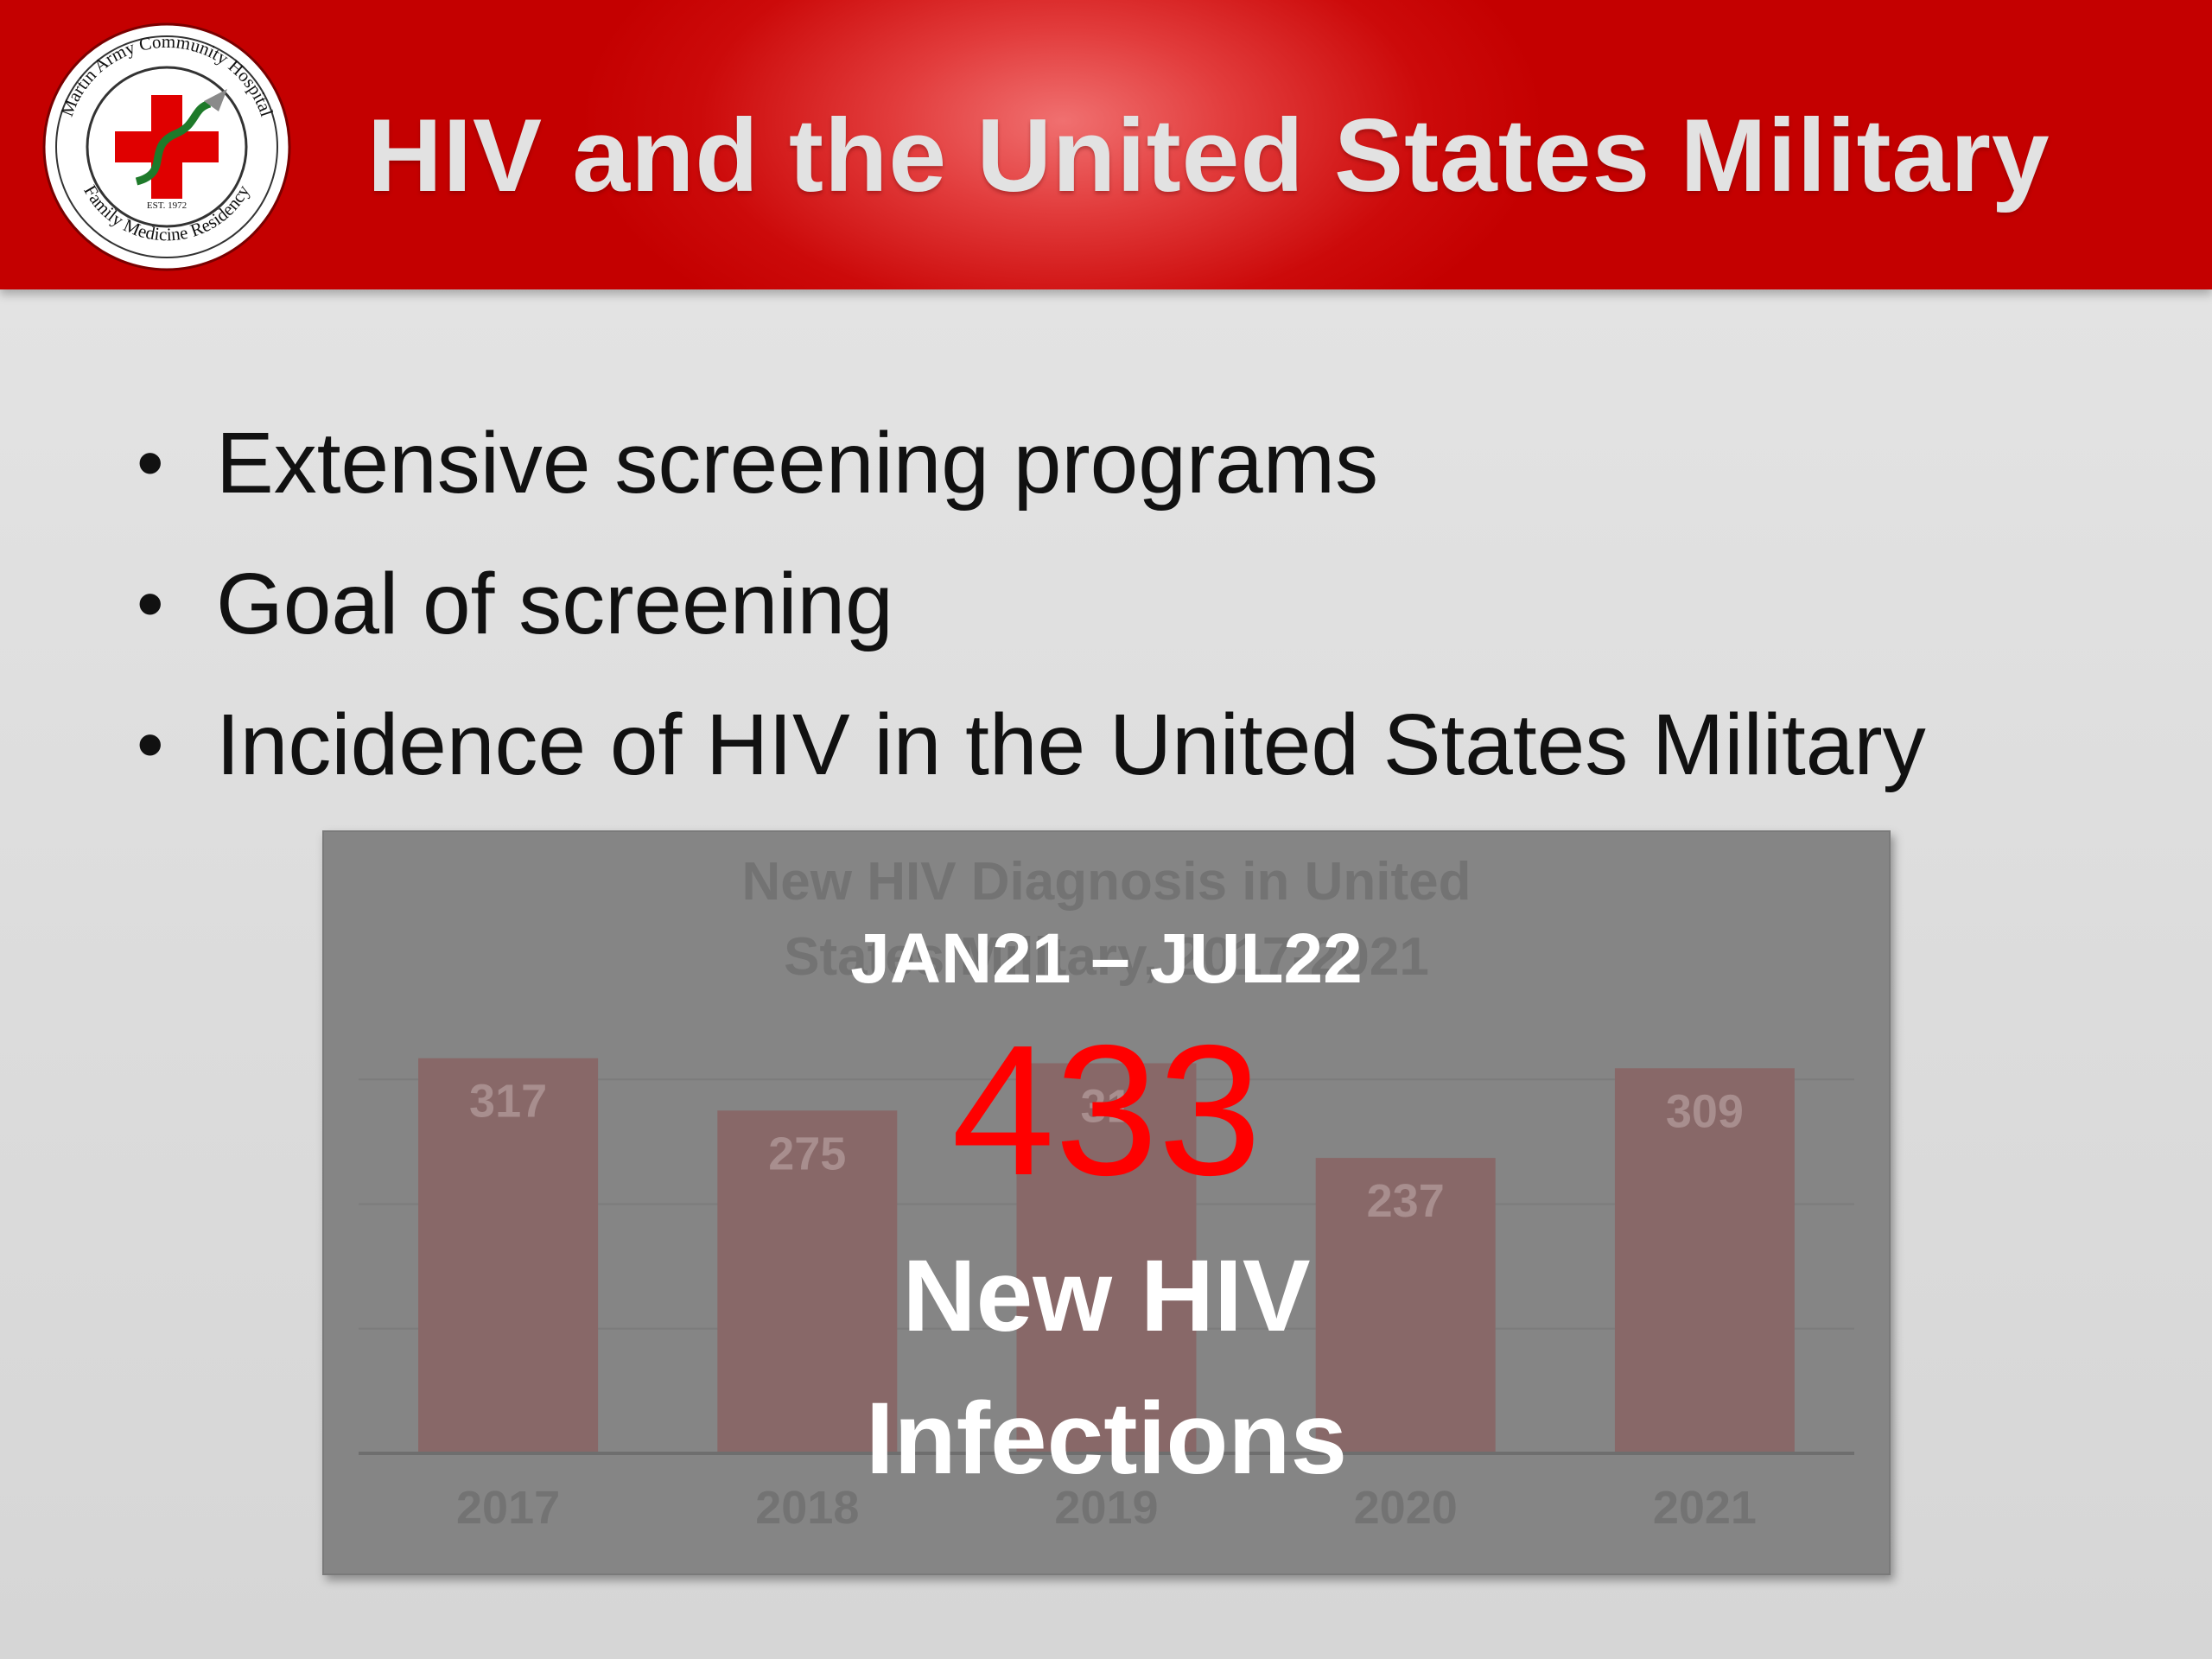 This screenshot has height=1659, width=2212. Describe the element at coordinates (1406, 1508) in the screenshot. I see `x-tick-label: 2020` at that location.